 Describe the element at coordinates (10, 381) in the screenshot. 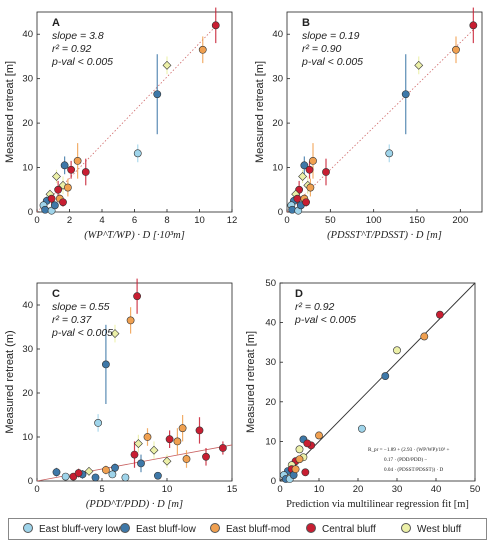

I see `y-axis-label: Measured retreat (m)` at that location.